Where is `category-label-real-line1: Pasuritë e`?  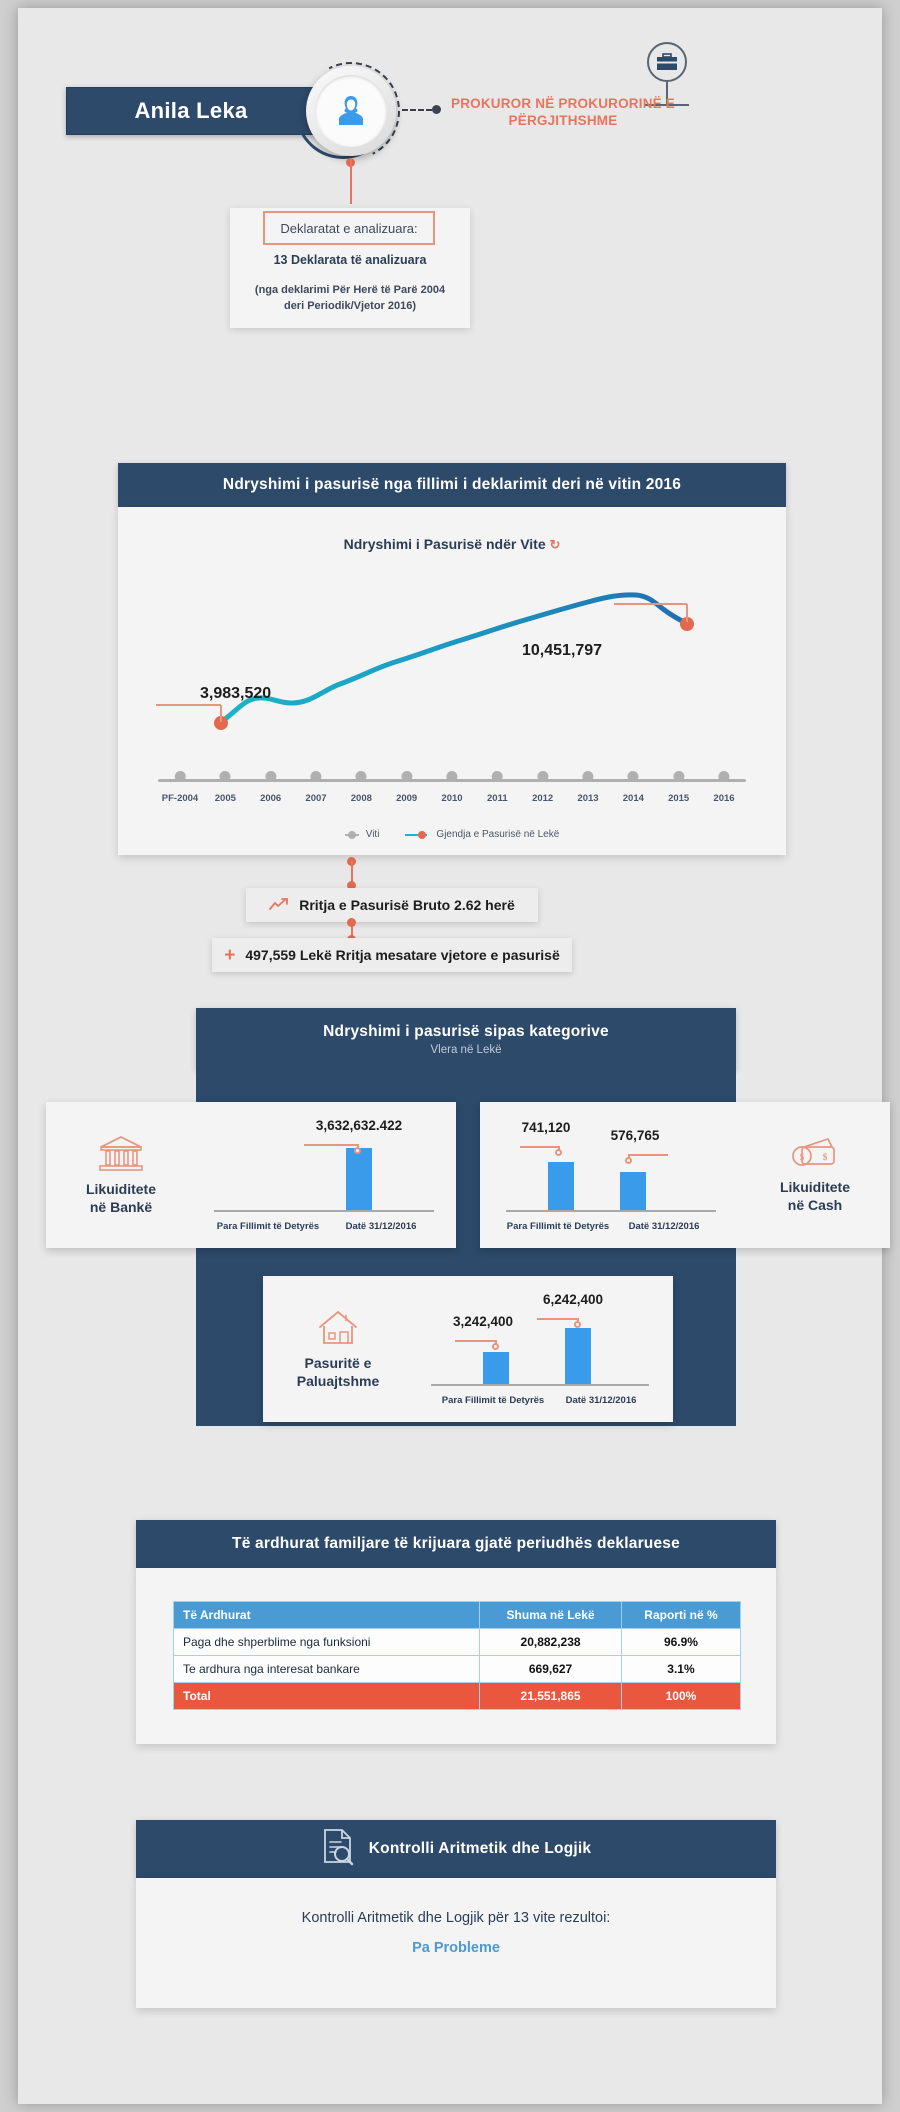
category-label-real-line1: Pasuritë e is located at coordinates (338, 1363).